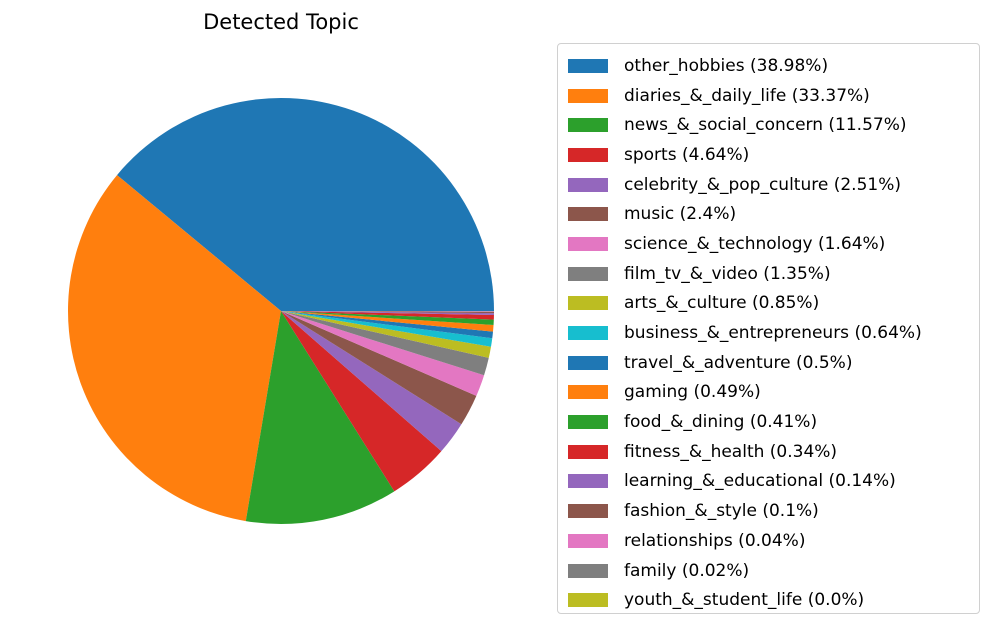 The height and width of the screenshot is (631, 996). What do you see at coordinates (281, 22) in the screenshot?
I see `chart-title: Detected Topic` at bounding box center [281, 22].